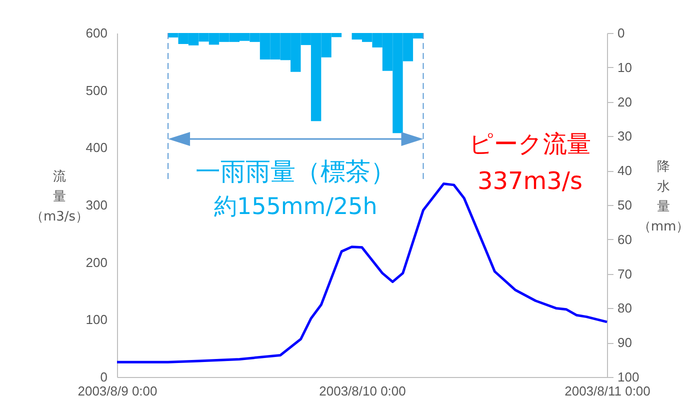 This screenshot has width=686, height=419. What do you see at coordinates (625, 67) in the screenshot?
I see `y2-tick-label: 10` at bounding box center [625, 67].